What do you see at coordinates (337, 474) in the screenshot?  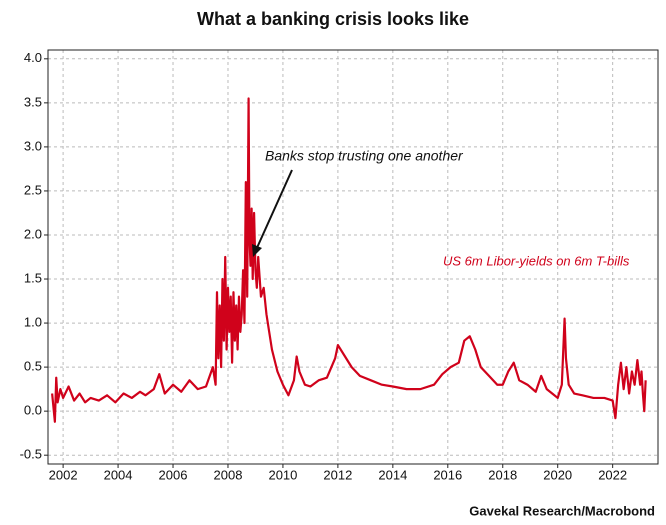 I see `x-tick-label: 2012` at bounding box center [337, 474].